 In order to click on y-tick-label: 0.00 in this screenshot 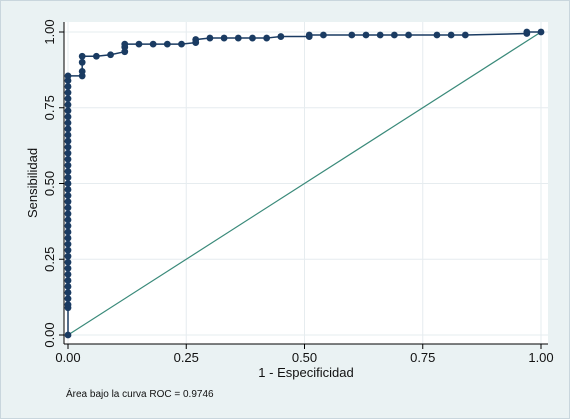, I will do `click(49, 334)`.